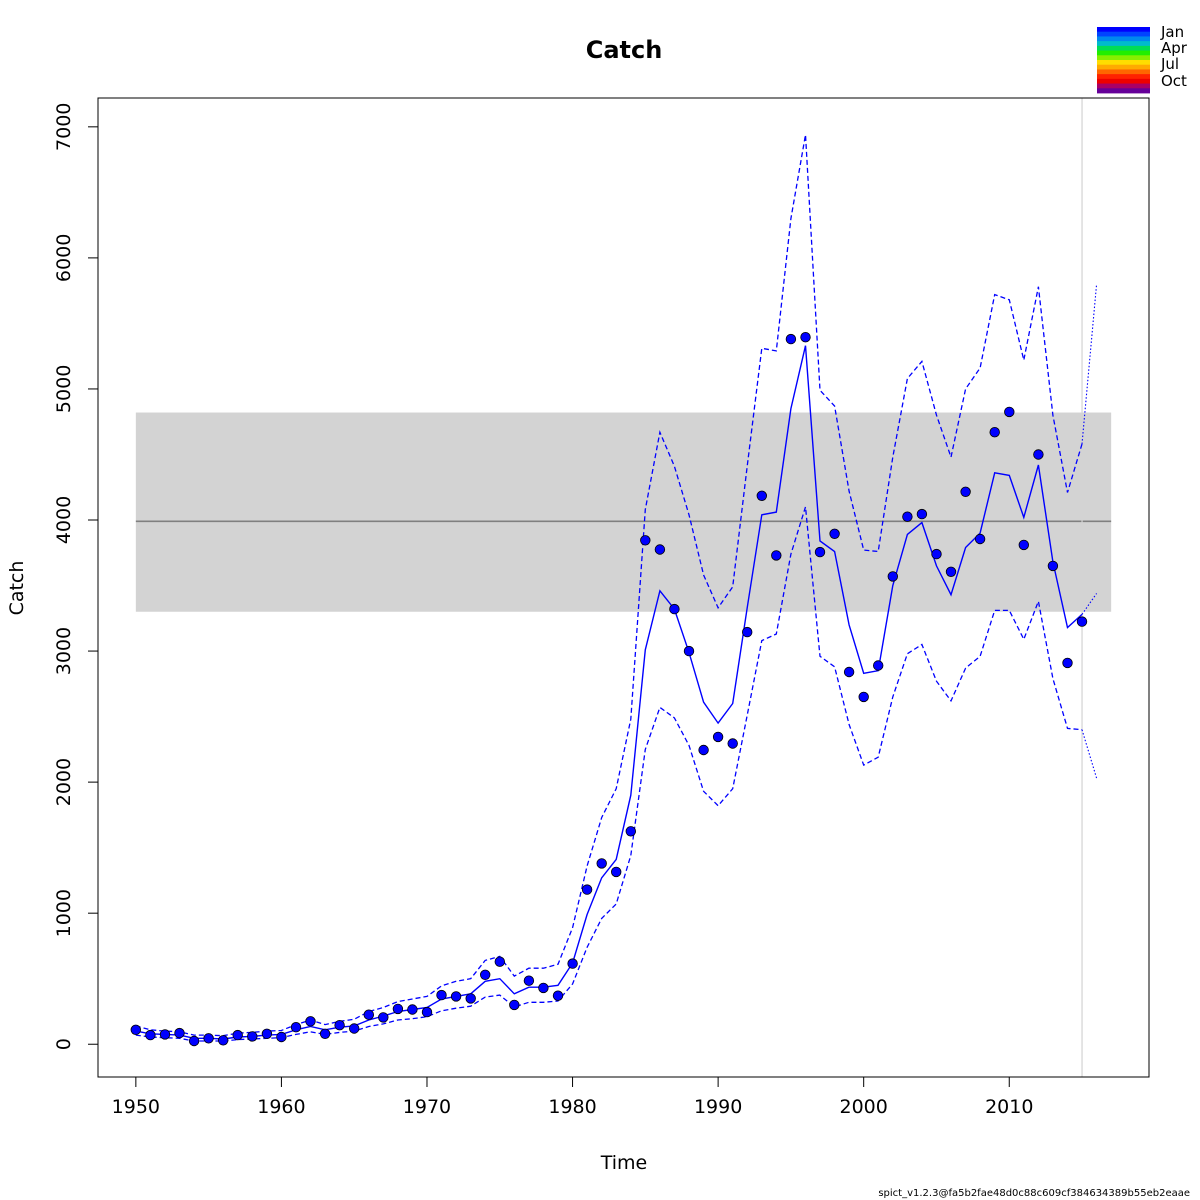  Describe the element at coordinates (624, 1163) in the screenshot. I see `x-axis-label: Time` at that location.